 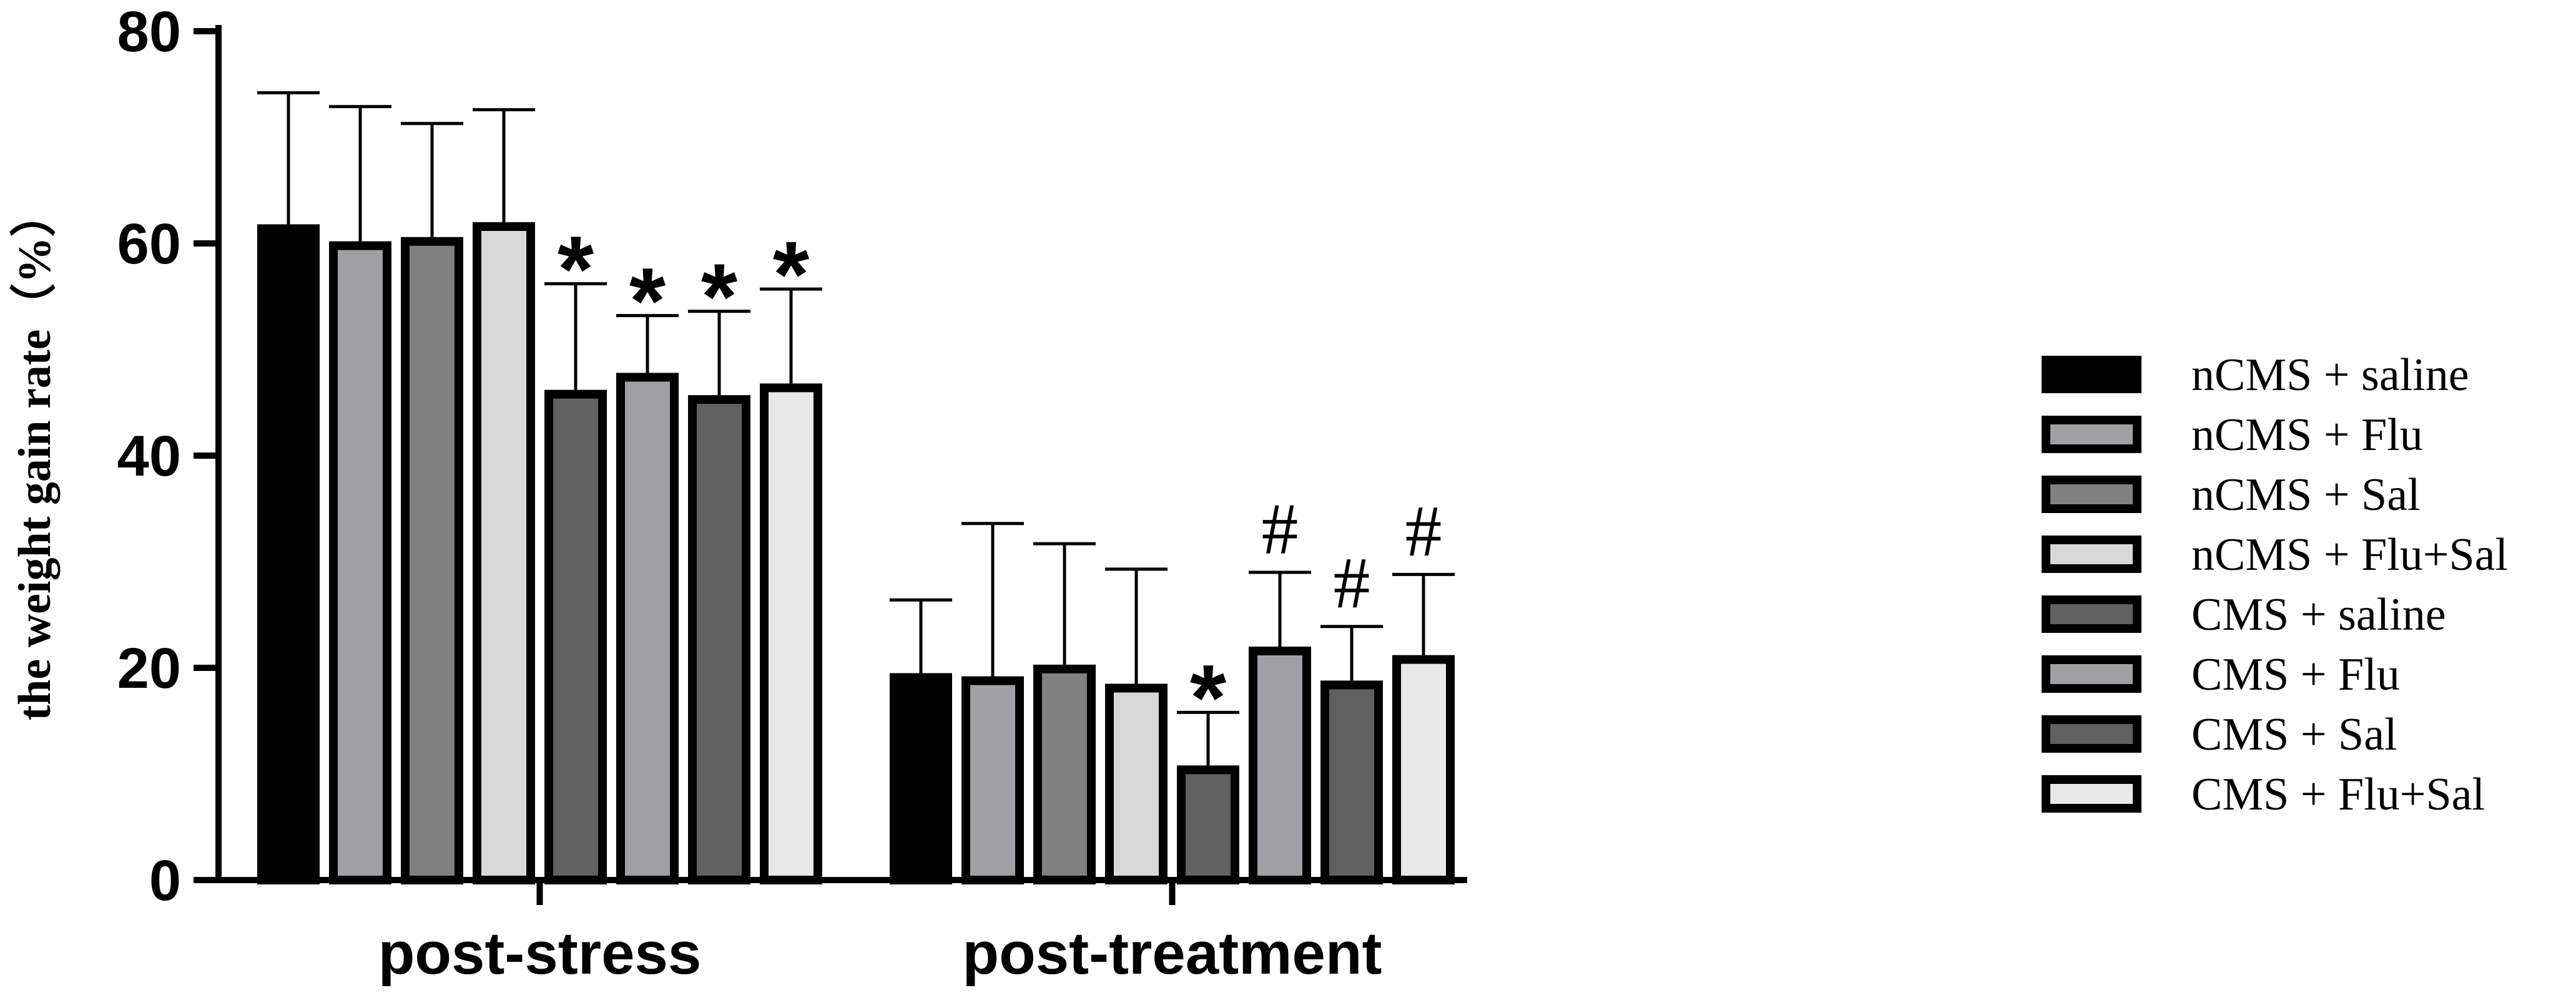 I want to click on y-tick-label: 80, so click(x=149, y=32).